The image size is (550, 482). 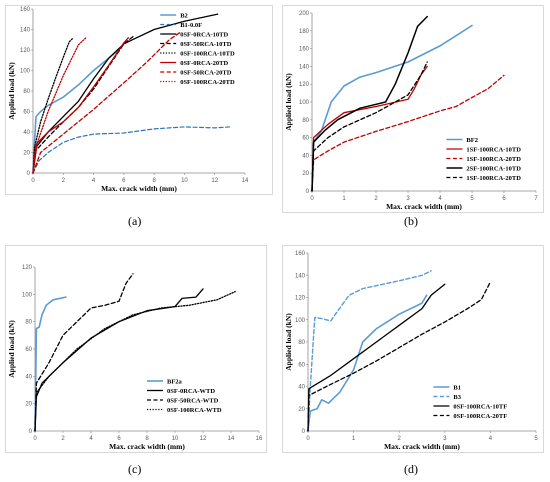 What do you see at coordinates (207, 82) in the screenshot?
I see `legend-label: 0SF-100RCA-20TD` at bounding box center [207, 82].